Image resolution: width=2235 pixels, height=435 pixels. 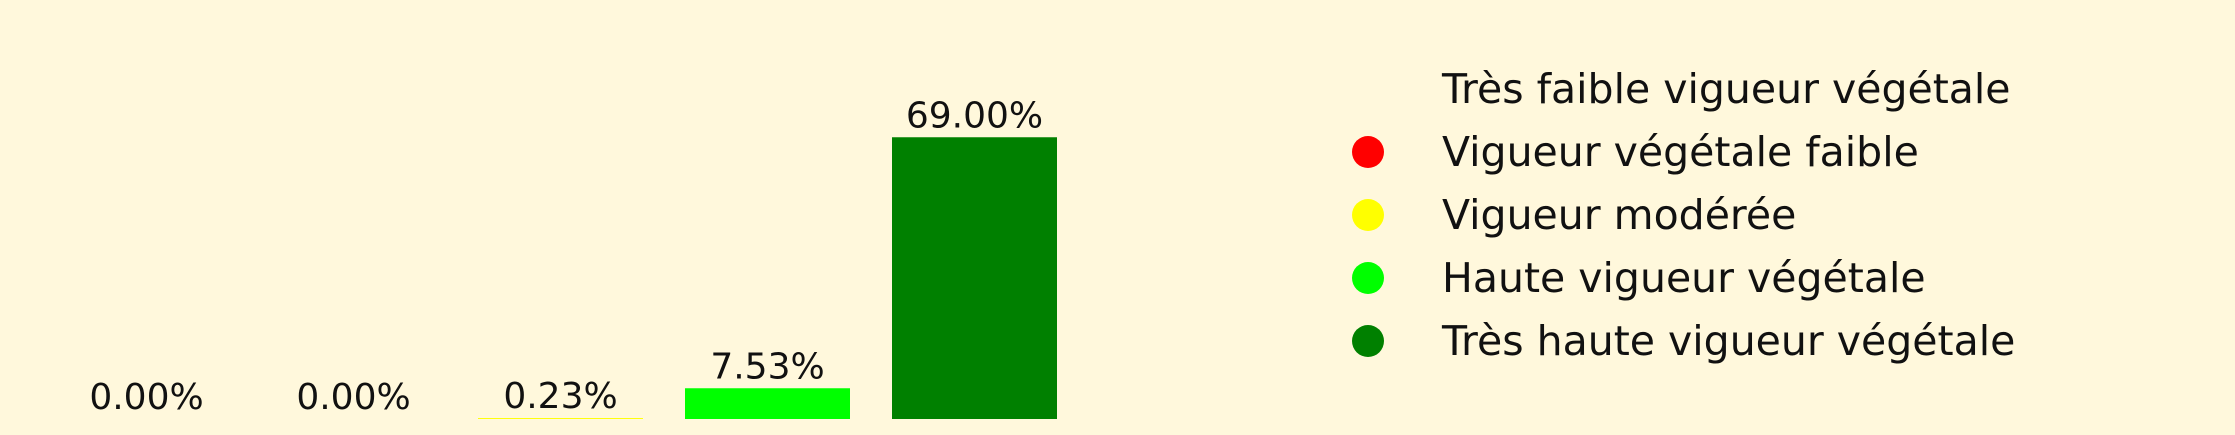 I want to click on bar-value-label-5: 69.00%, so click(x=974, y=115).